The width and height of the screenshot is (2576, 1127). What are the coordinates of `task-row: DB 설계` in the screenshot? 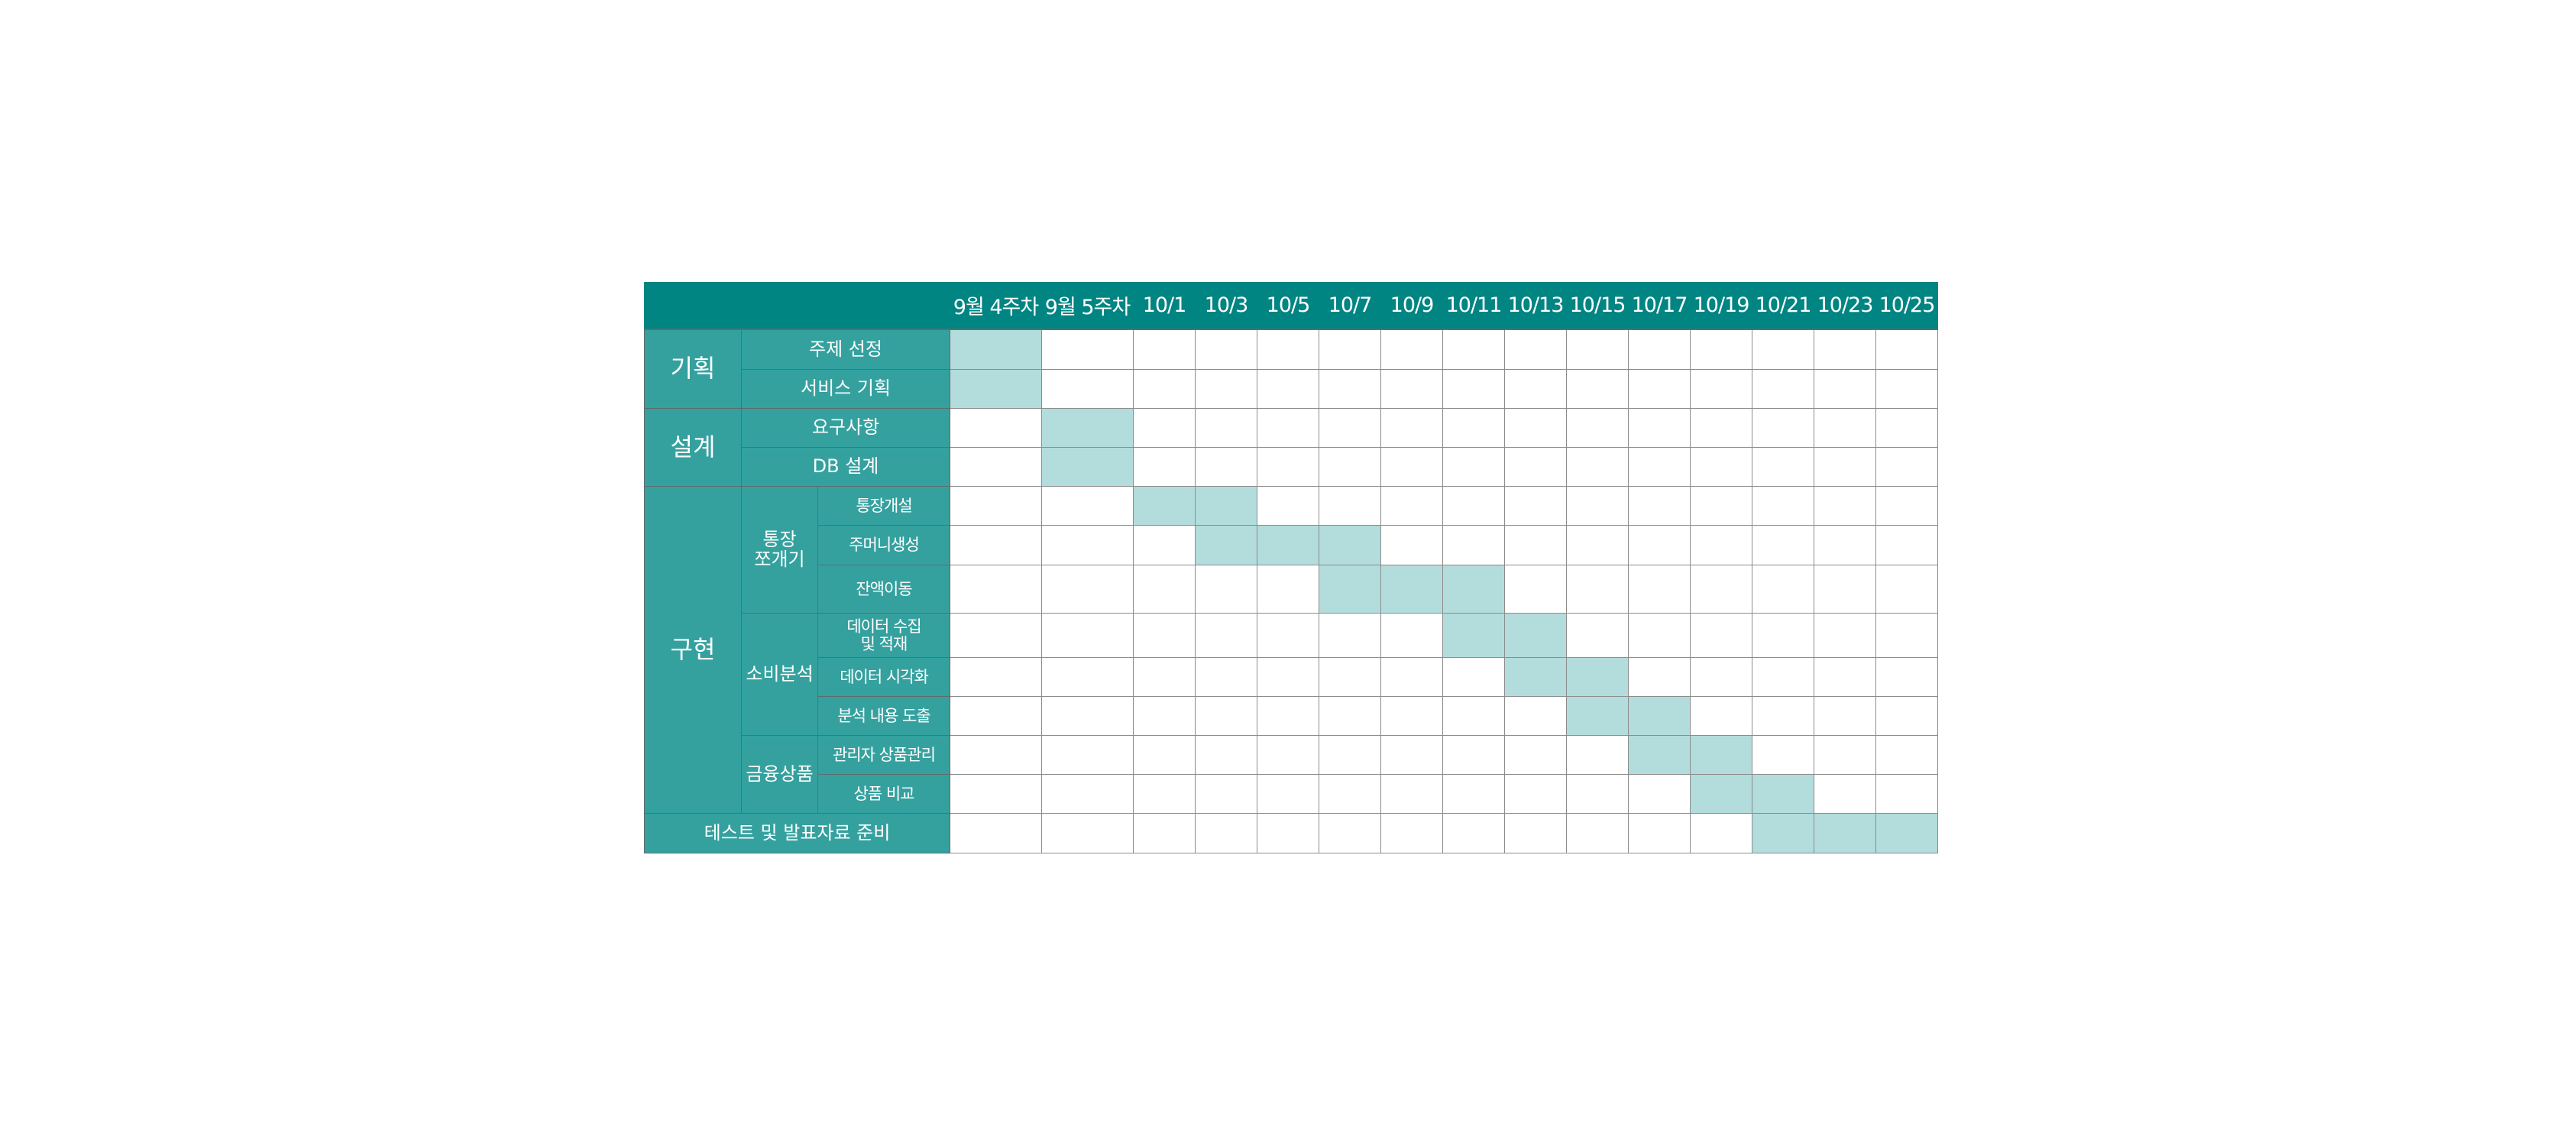 It's located at (1291, 467).